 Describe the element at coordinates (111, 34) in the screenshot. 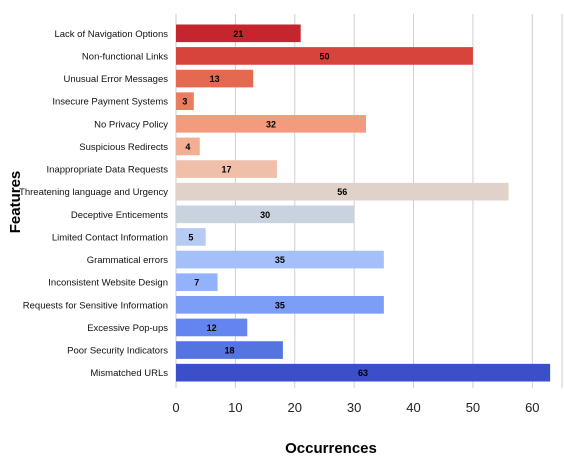

I see `category-label: Lack of Navigation Options` at that location.